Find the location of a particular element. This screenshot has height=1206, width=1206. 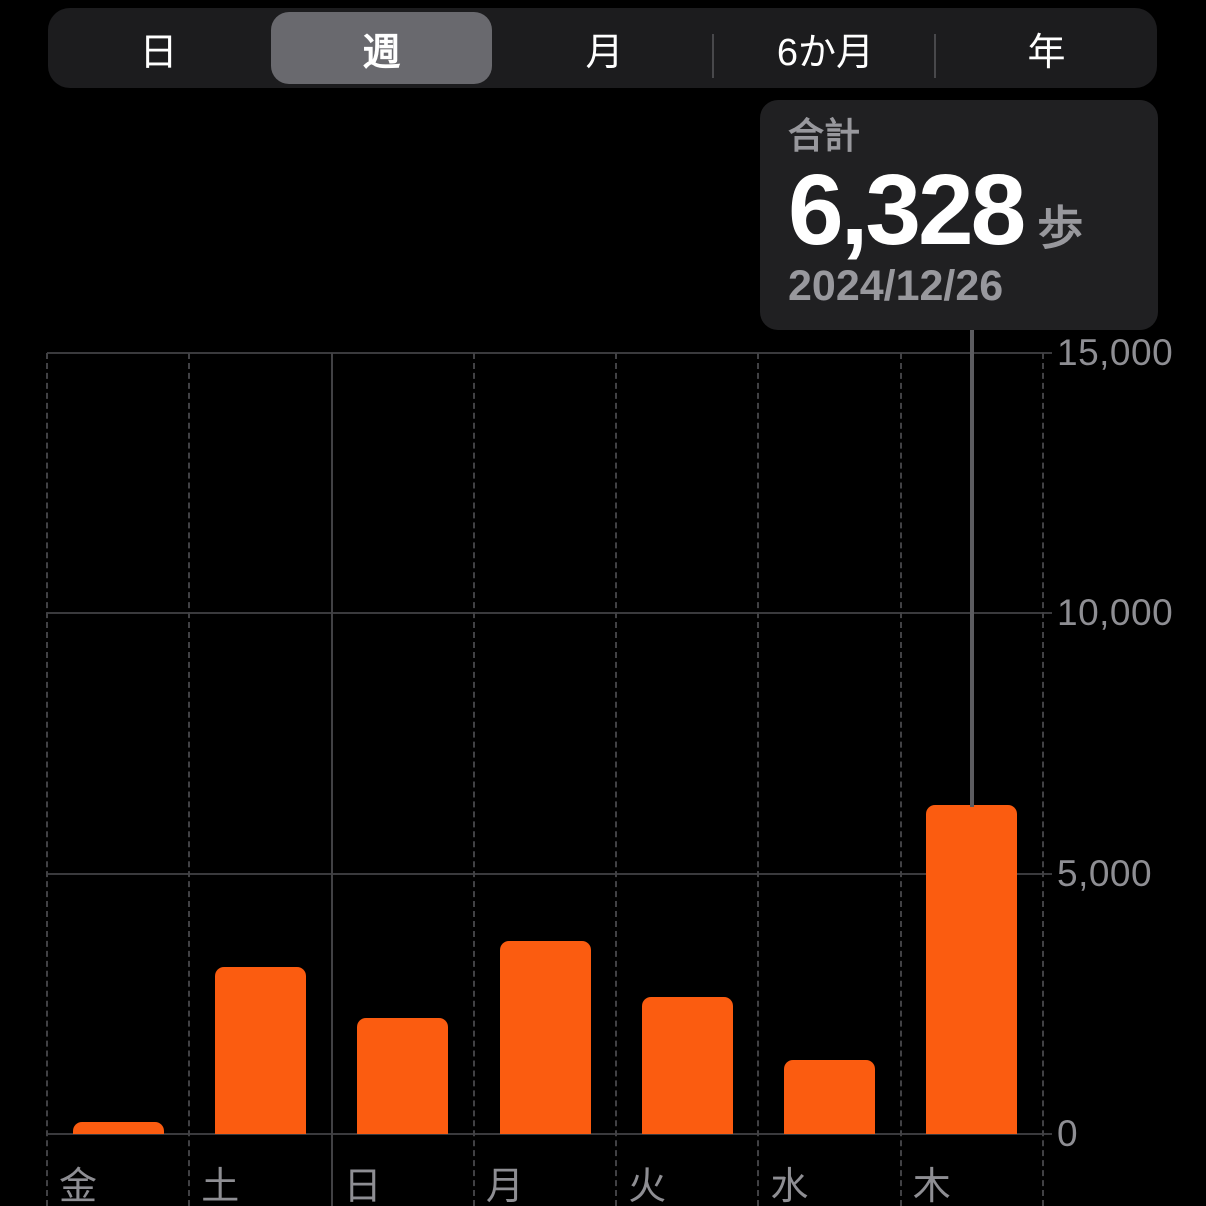

x-axis-label-火: 火 is located at coordinates (647, 1186).